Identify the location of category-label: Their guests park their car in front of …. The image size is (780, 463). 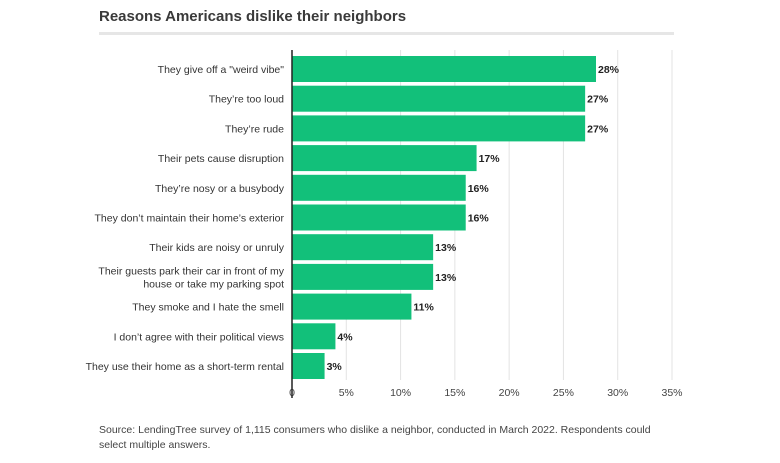
(191, 271).